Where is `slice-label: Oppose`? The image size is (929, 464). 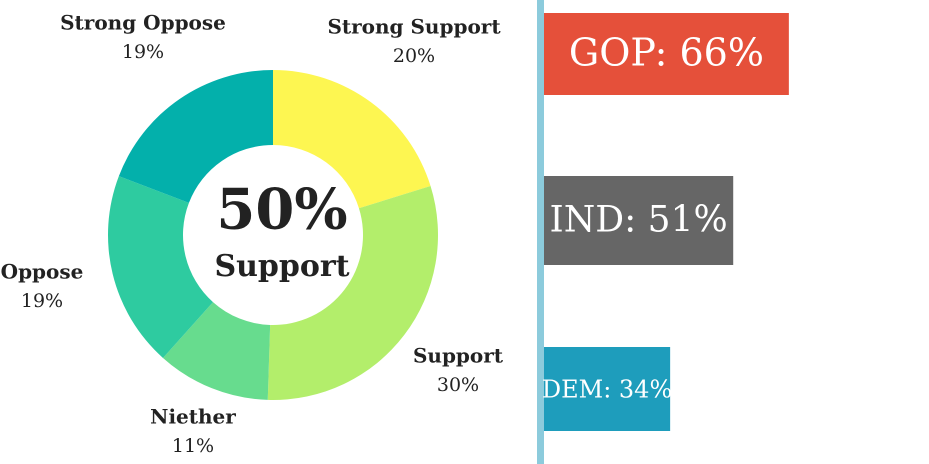
slice-label: Oppose is located at coordinates (42, 272).